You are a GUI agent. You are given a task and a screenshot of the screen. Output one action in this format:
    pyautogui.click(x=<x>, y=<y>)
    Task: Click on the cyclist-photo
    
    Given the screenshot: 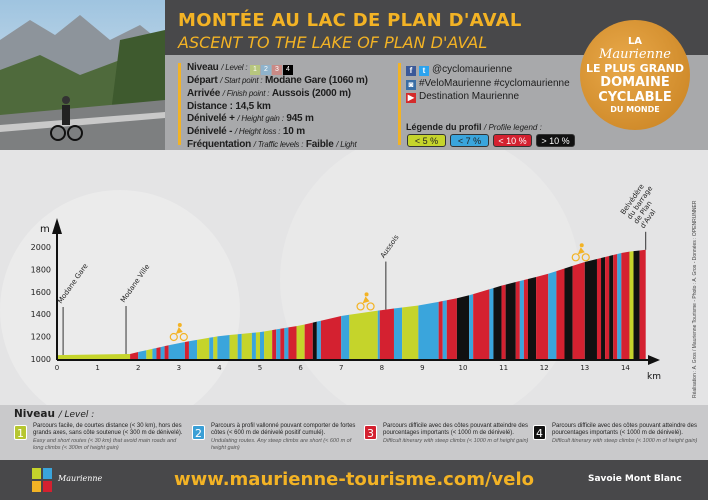 What is the action you would take?
    pyautogui.click(x=82, y=75)
    